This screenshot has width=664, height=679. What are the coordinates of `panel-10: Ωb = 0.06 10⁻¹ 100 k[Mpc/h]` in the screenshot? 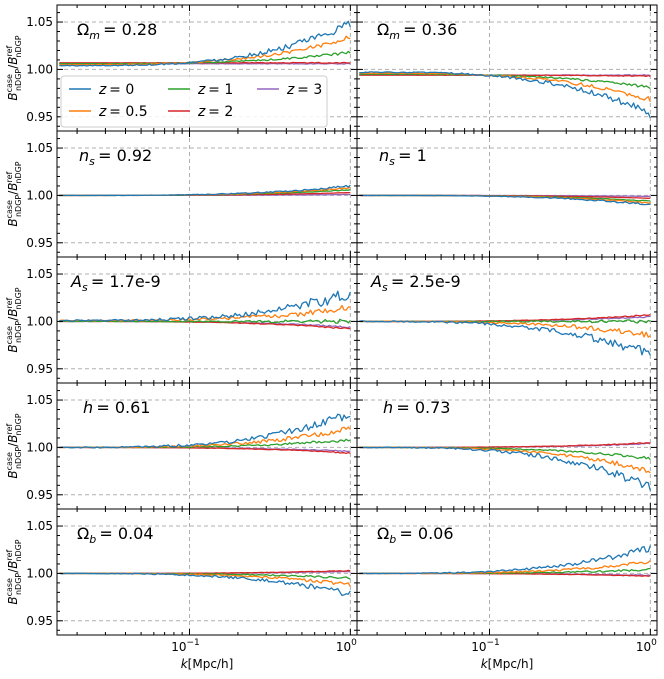 It's located at (507, 589).